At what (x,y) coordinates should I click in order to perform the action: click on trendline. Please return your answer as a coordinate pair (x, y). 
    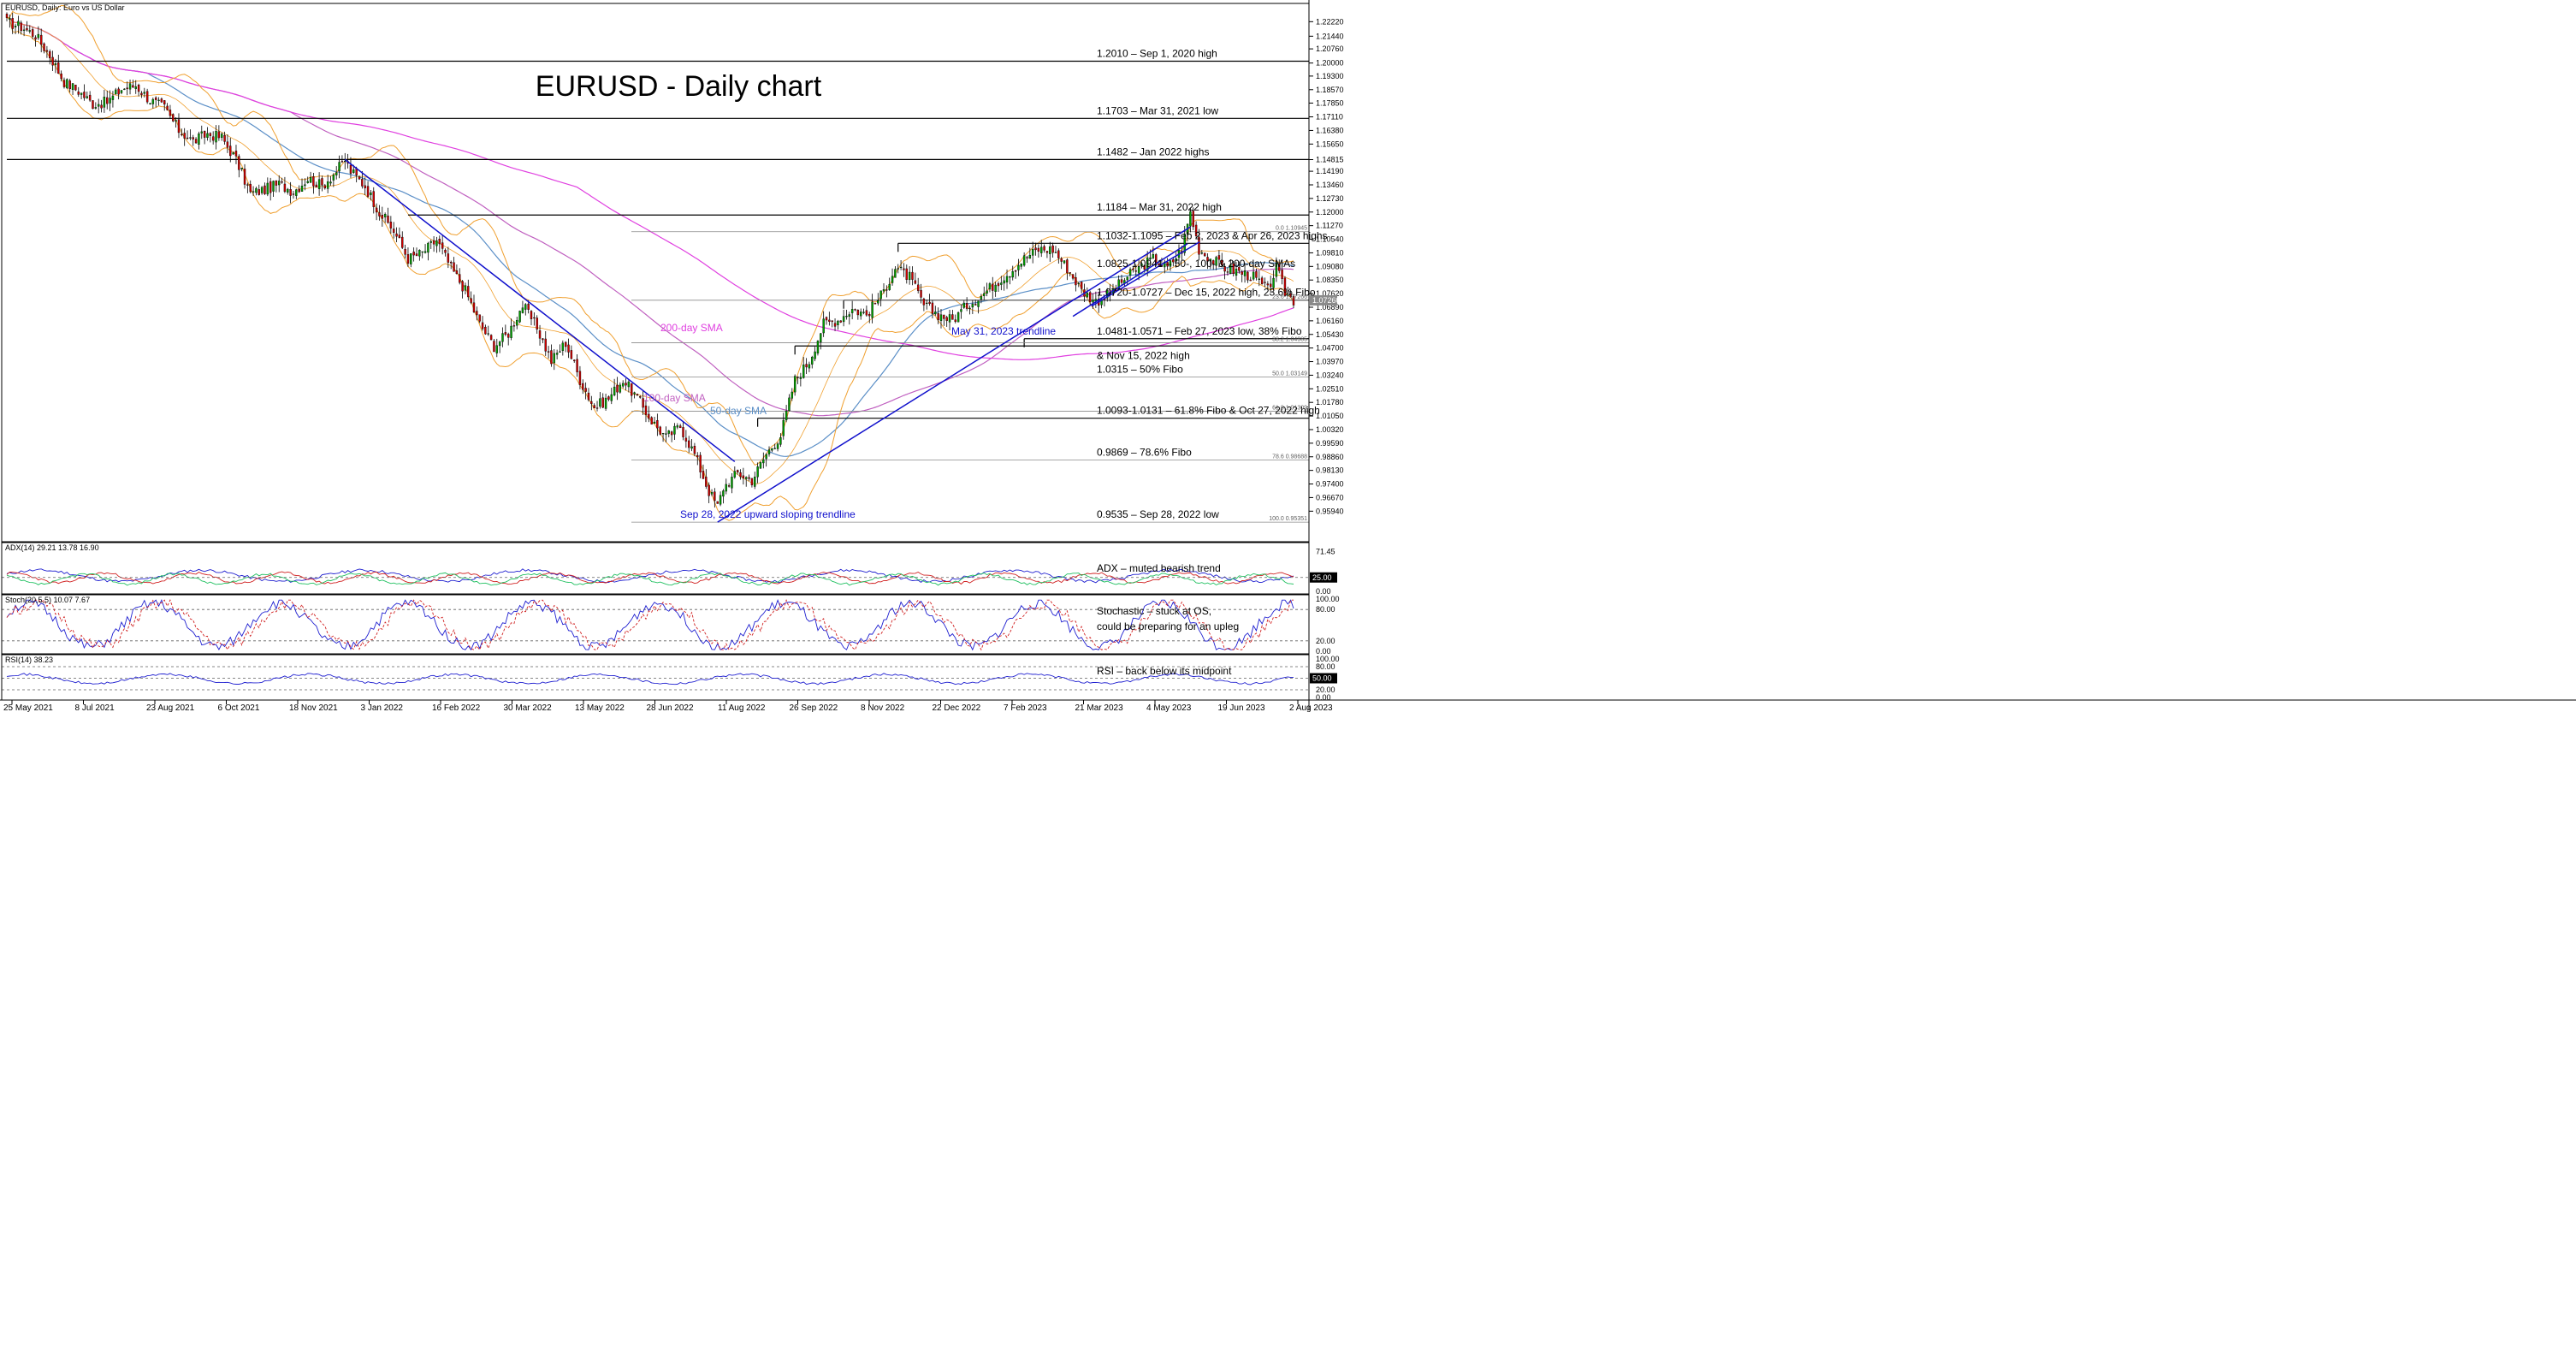
    Looking at the image, I should click on (1130, 280).